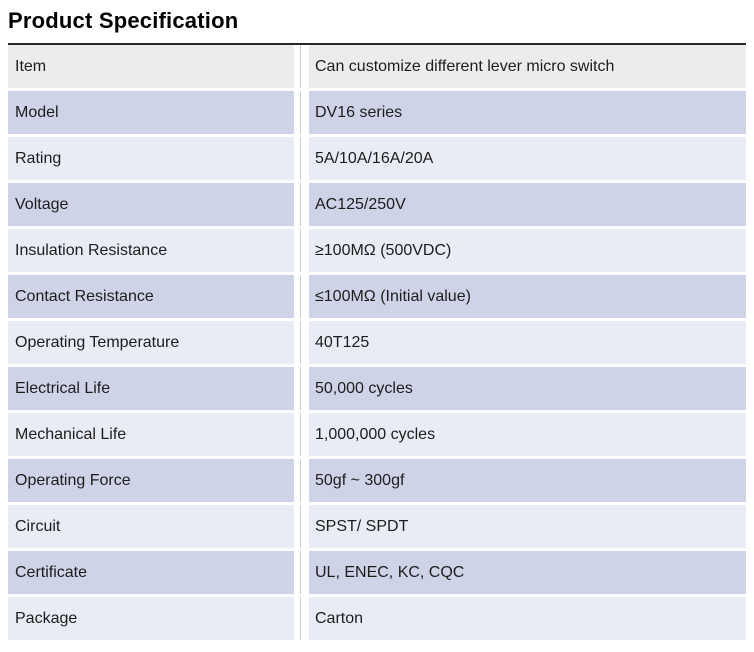 The height and width of the screenshot is (652, 754). What do you see at coordinates (527, 388) in the screenshot?
I see `spec-row-value: 50,000 cycles` at bounding box center [527, 388].